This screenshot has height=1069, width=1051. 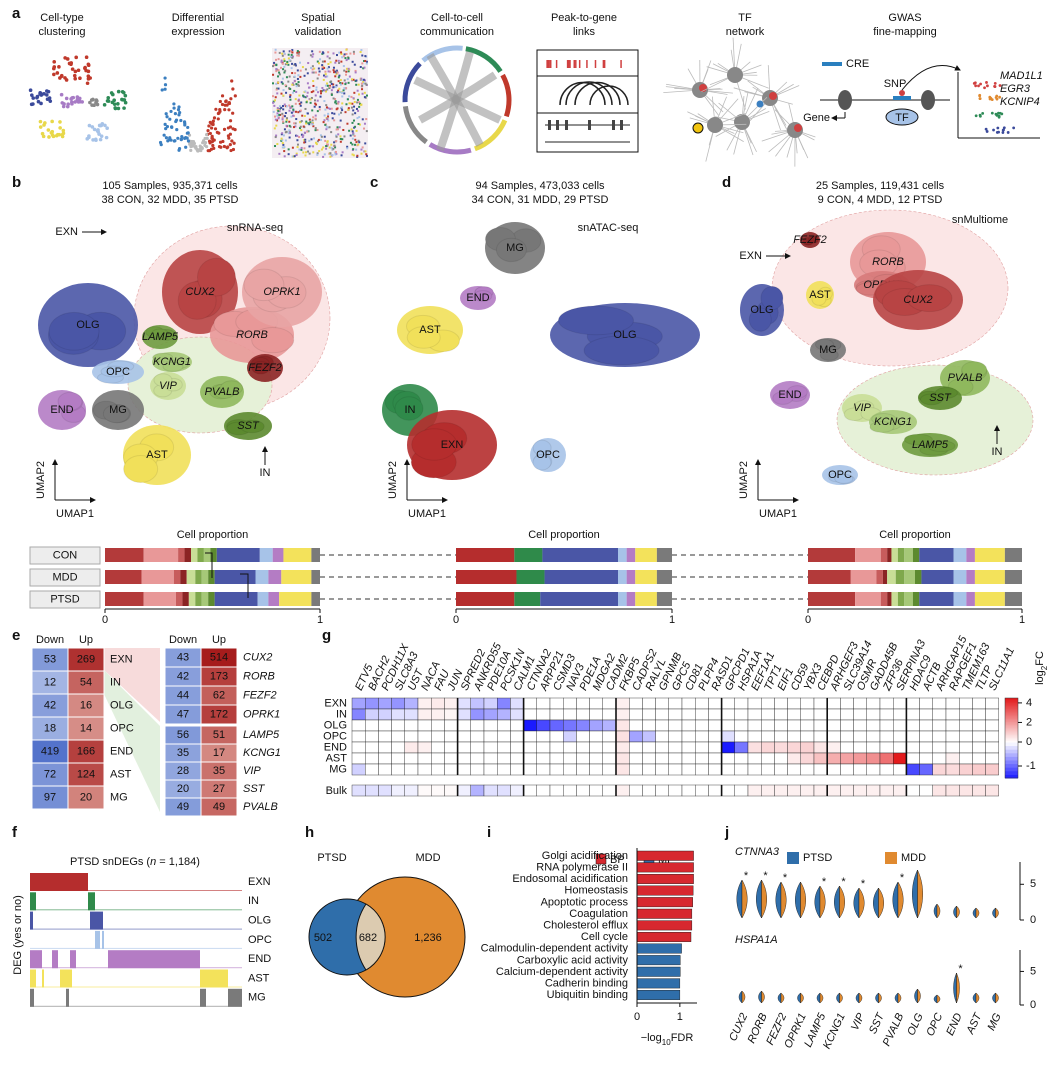 I want to click on step-label: Peak-to-gene, so click(x=584, y=18).